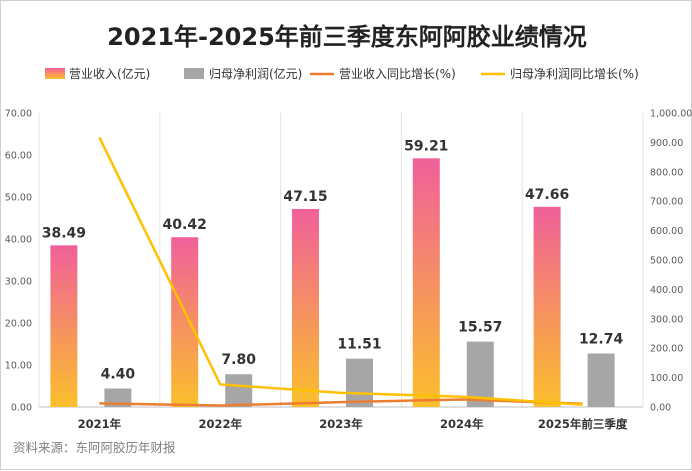  I want to click on right-tick-label: 400.00, so click(666, 290).